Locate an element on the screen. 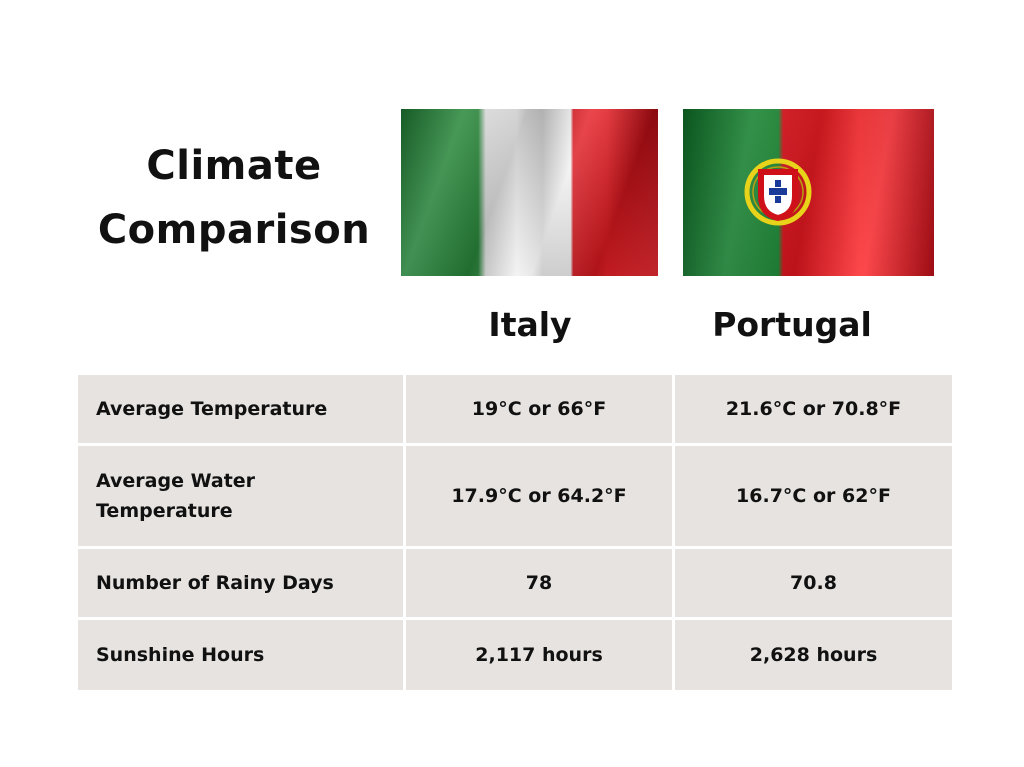 This screenshot has height=767, width=1024. column-header-portugal: Portugal is located at coordinates (792, 324).